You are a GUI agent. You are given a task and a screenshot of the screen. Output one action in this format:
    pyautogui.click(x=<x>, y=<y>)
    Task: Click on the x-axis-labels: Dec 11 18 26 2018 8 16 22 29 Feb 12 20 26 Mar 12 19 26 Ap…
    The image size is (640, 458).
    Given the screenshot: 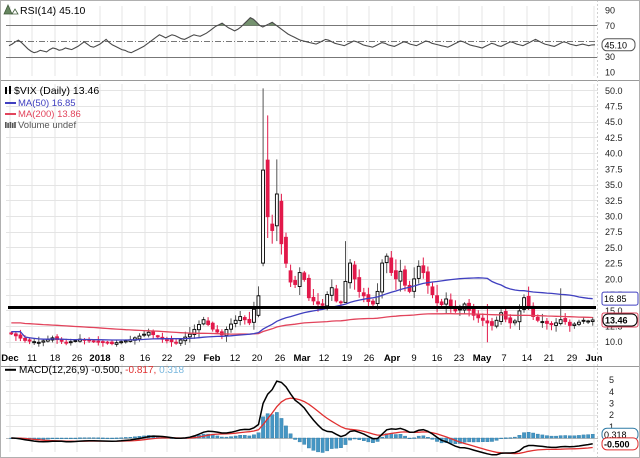 What is the action you would take?
    pyautogui.click(x=301, y=358)
    